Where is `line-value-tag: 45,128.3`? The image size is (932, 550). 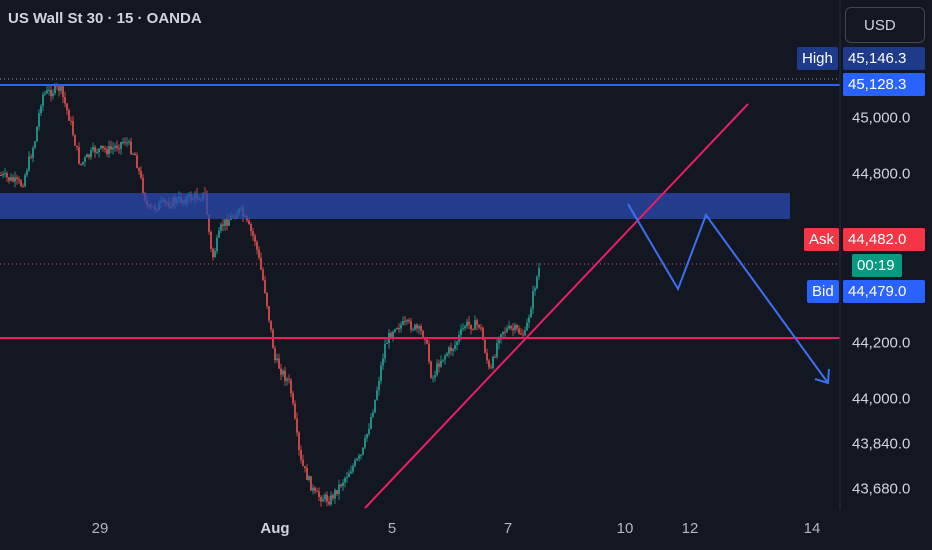
line-value-tag: 45,128.3 is located at coordinates (884, 84).